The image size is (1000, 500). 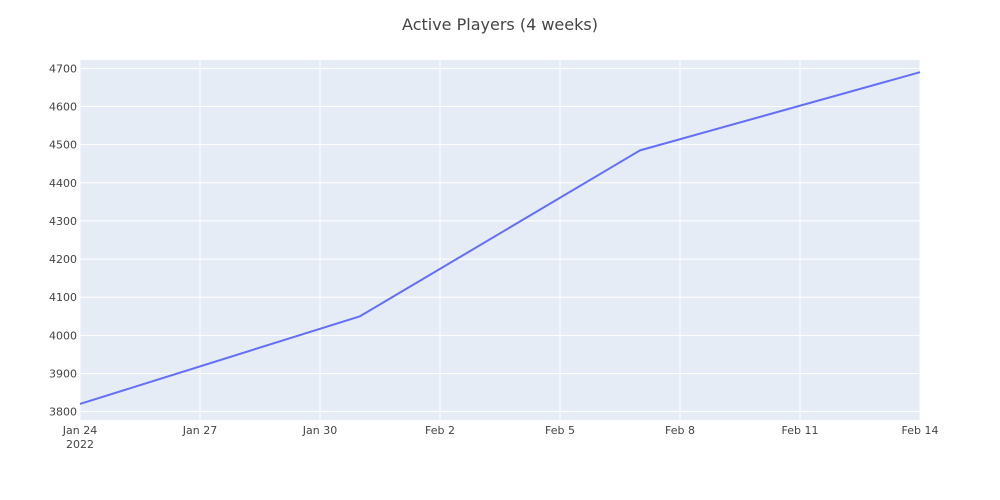 I want to click on y-tick-label: 4200, so click(x=63, y=259).